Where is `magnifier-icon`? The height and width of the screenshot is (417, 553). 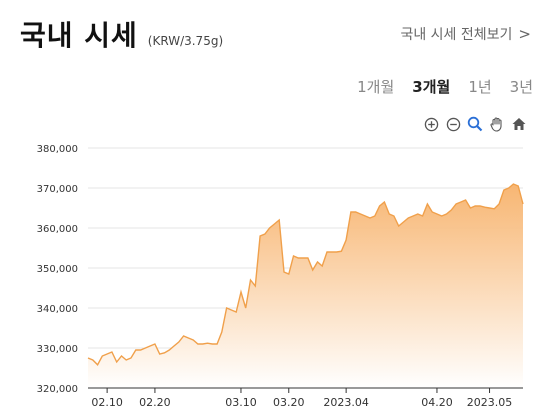 magnifier-icon is located at coordinates (475, 124).